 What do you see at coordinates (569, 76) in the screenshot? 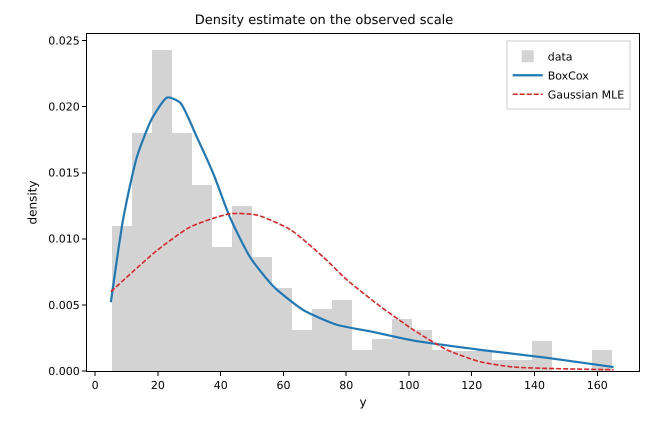
I see `legend-label: BoxCox` at bounding box center [569, 76].